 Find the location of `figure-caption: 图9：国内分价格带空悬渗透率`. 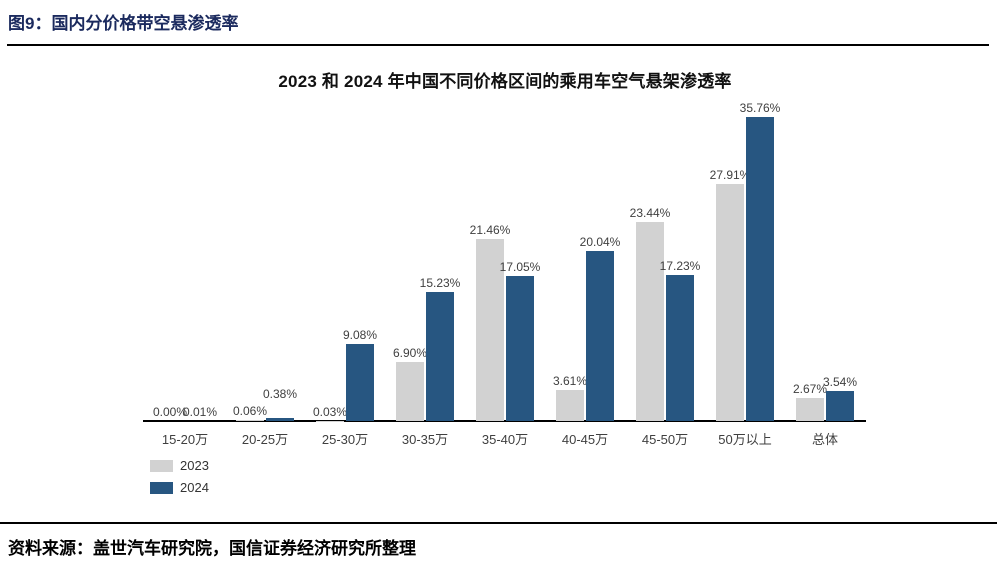

figure-caption: 图9：国内分价格带空悬渗透率 is located at coordinates (123, 23).